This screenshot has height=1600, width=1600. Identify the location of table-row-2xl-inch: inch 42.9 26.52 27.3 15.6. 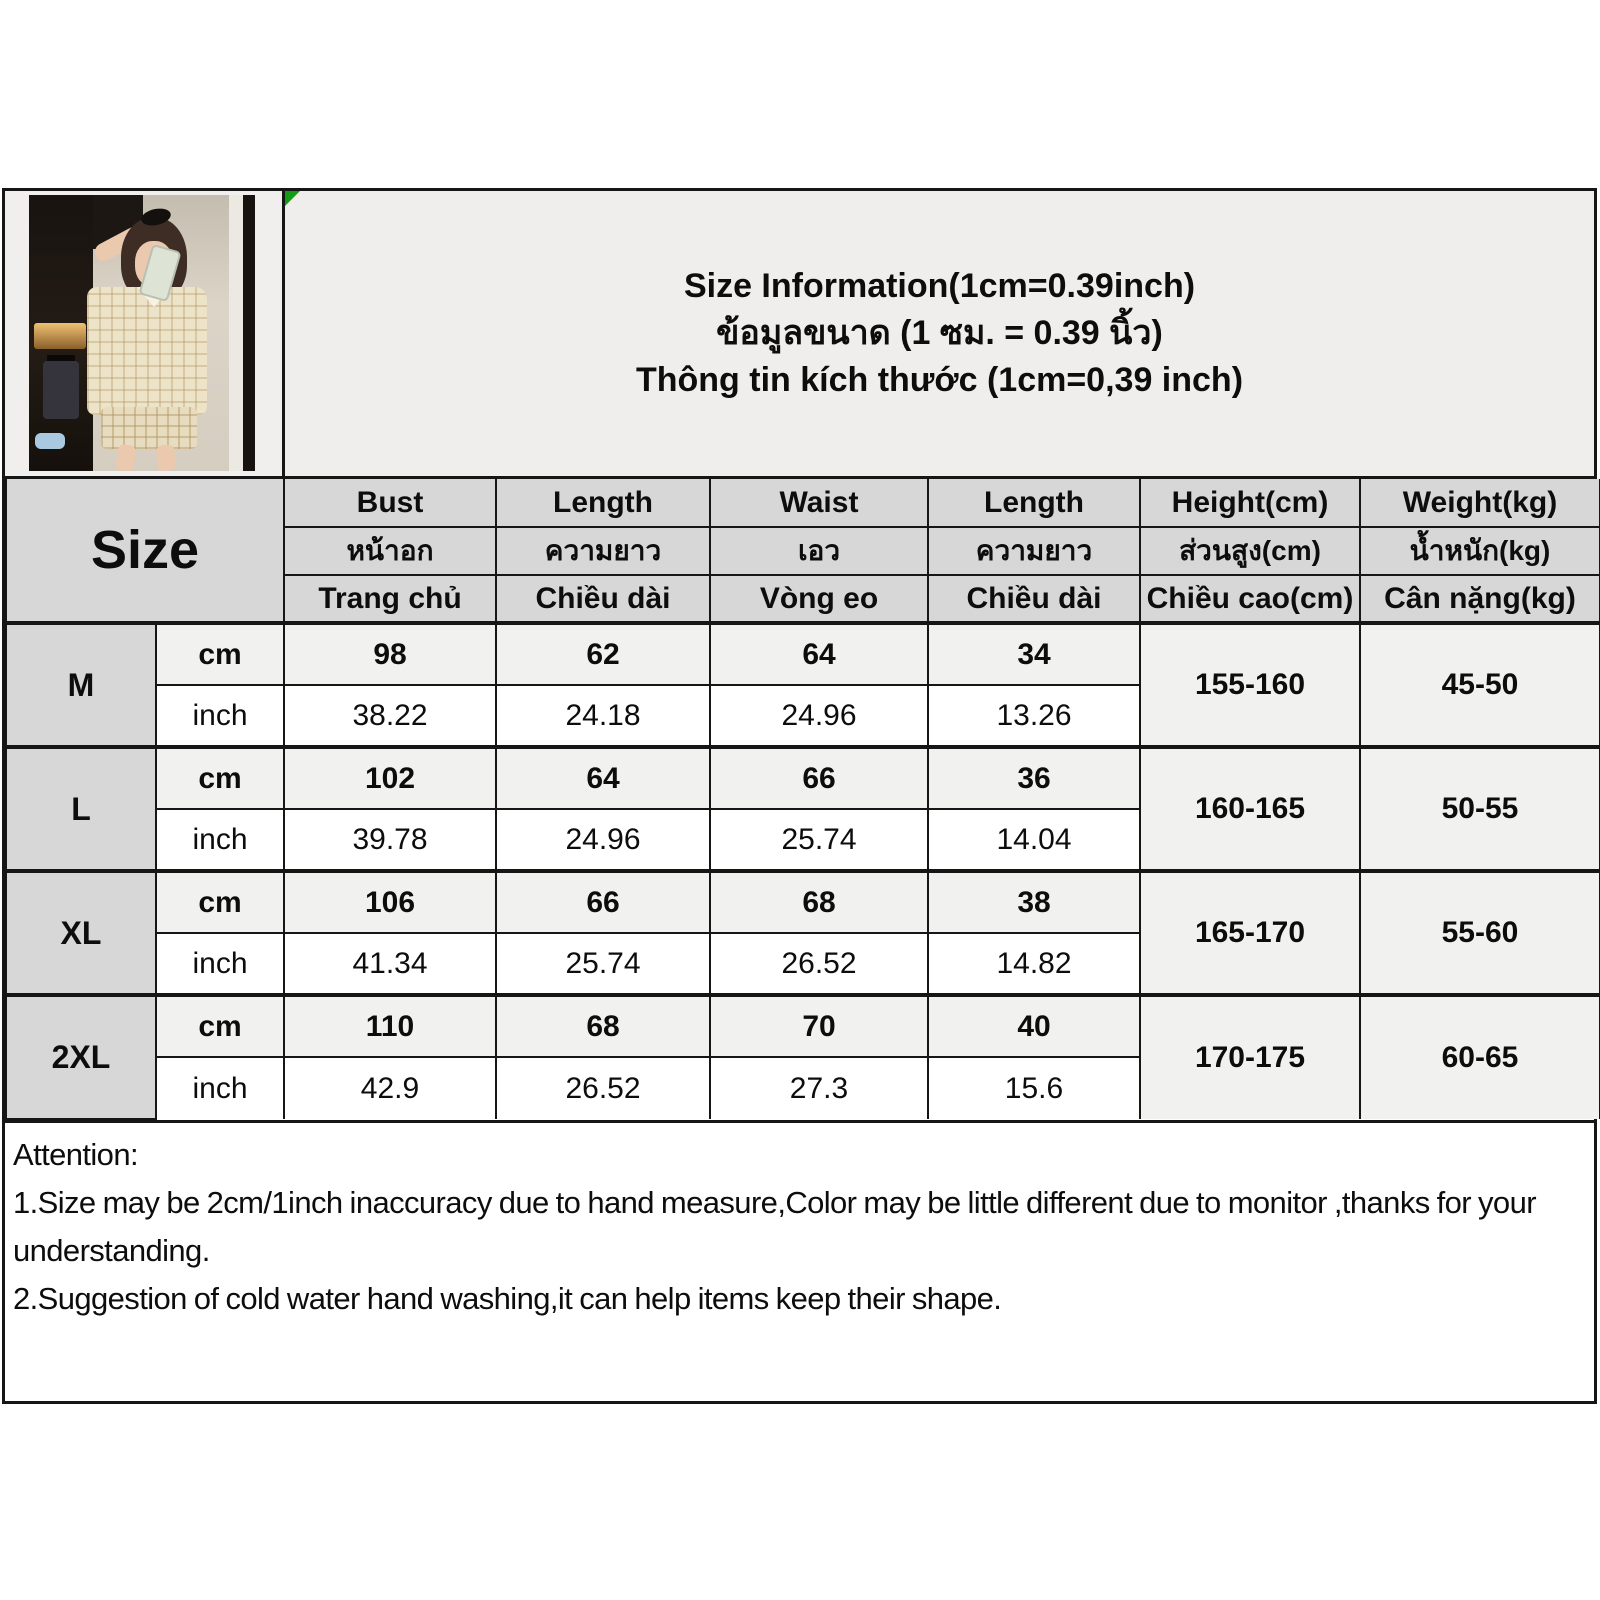
(803, 1087).